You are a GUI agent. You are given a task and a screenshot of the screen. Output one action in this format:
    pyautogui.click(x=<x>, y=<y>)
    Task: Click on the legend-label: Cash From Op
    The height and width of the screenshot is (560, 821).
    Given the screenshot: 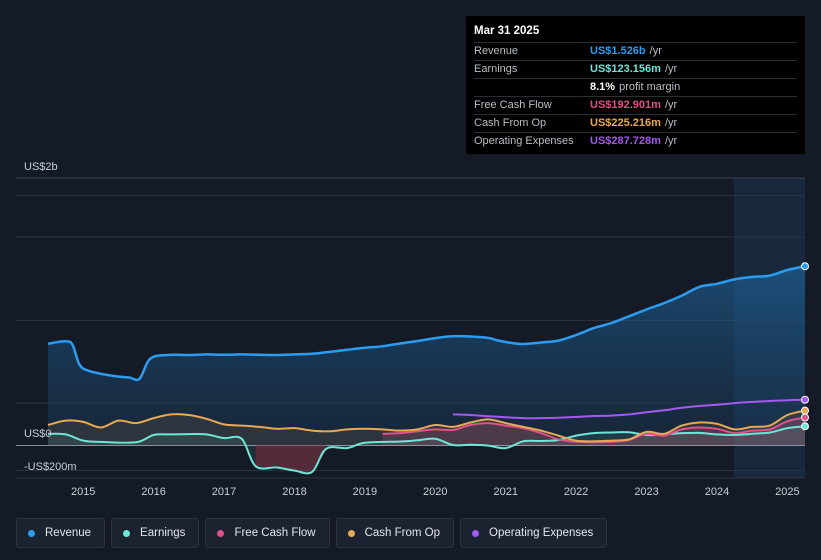 What is the action you would take?
    pyautogui.click(x=402, y=533)
    